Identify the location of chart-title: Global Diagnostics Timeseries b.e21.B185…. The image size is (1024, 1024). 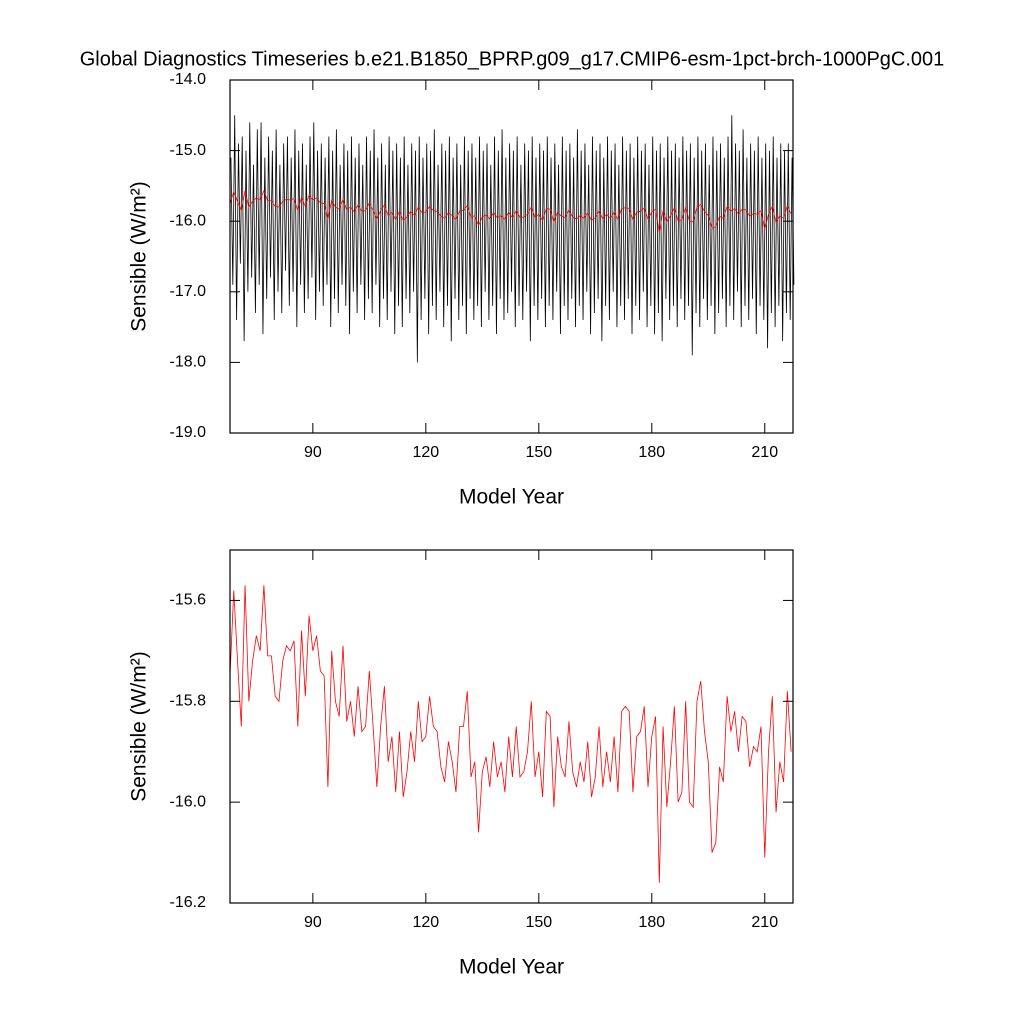
(512, 59).